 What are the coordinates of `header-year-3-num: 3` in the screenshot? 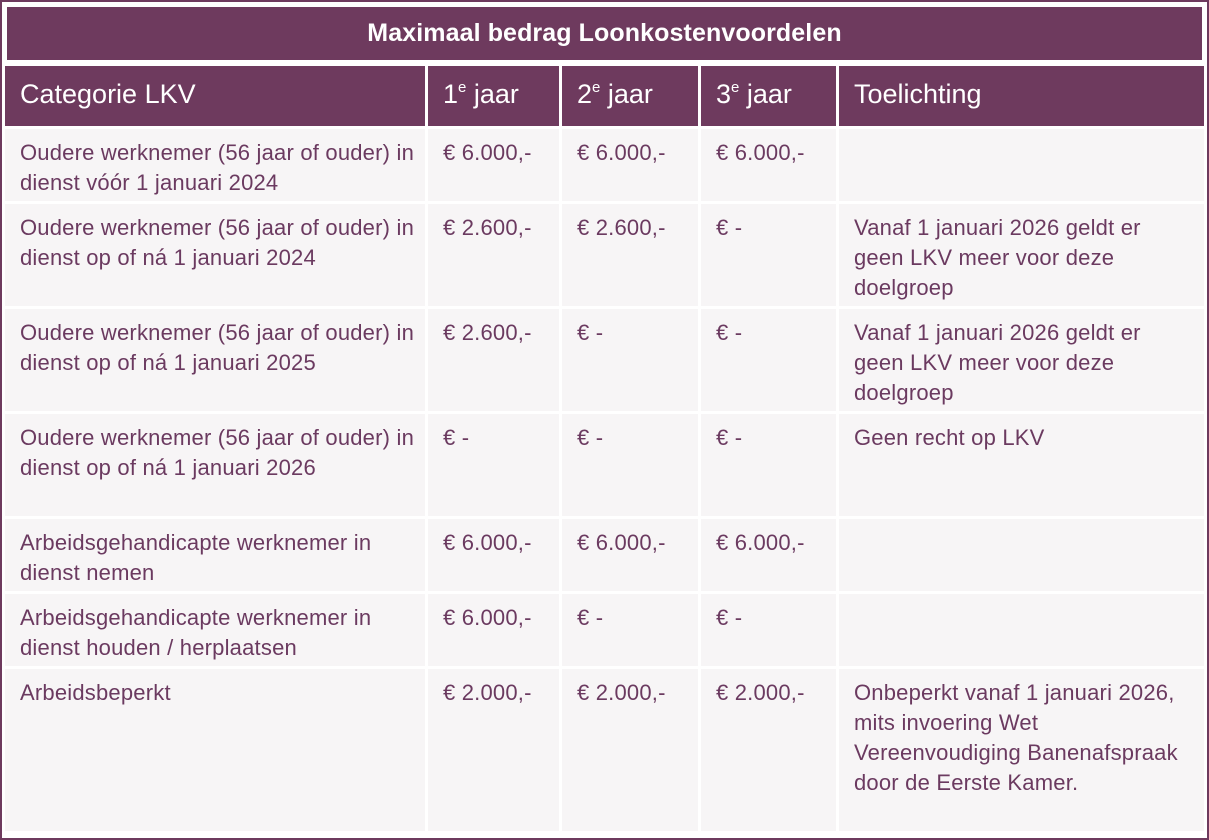 It's located at (724, 93).